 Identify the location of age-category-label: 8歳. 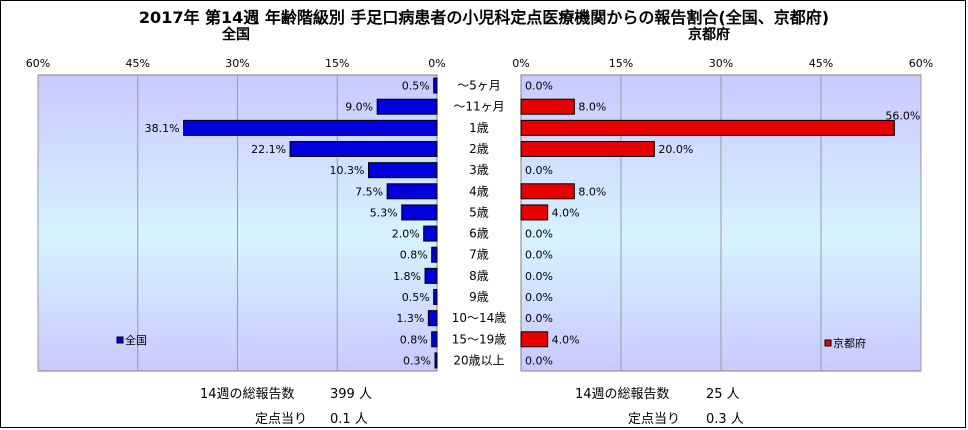
(479, 276).